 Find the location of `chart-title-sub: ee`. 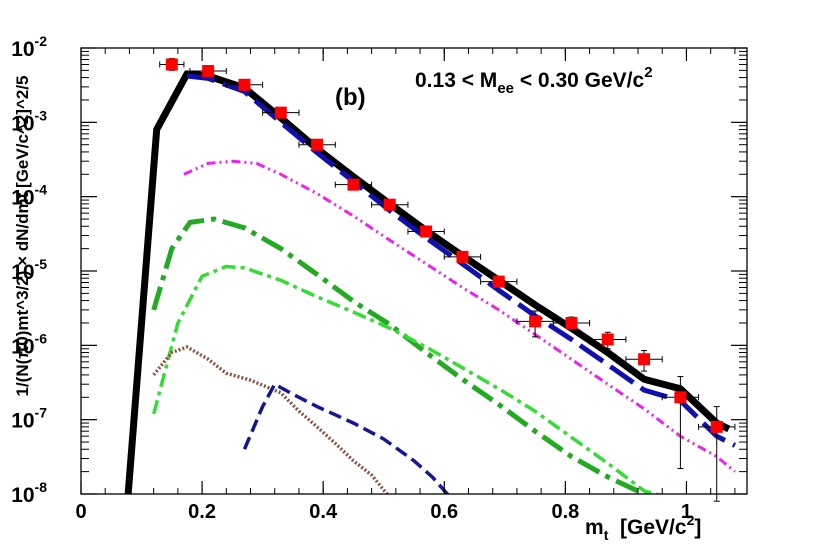

chart-title-sub: ee is located at coordinates (505, 88).